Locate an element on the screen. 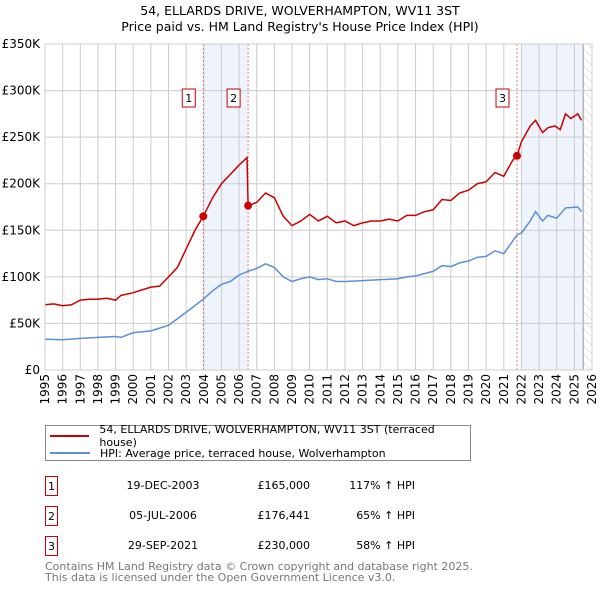 This screenshot has width=600, height=590. sale-date: 19-DEC-2003 is located at coordinates (163, 485).